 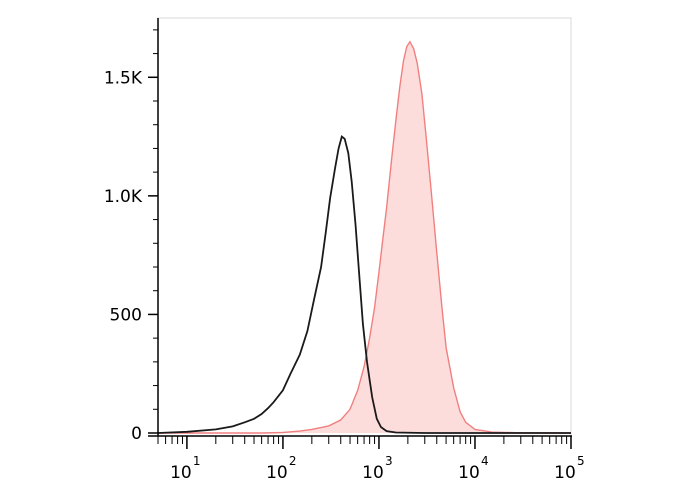 I want to click on x-tick-exponent: 5, so click(x=581, y=461).